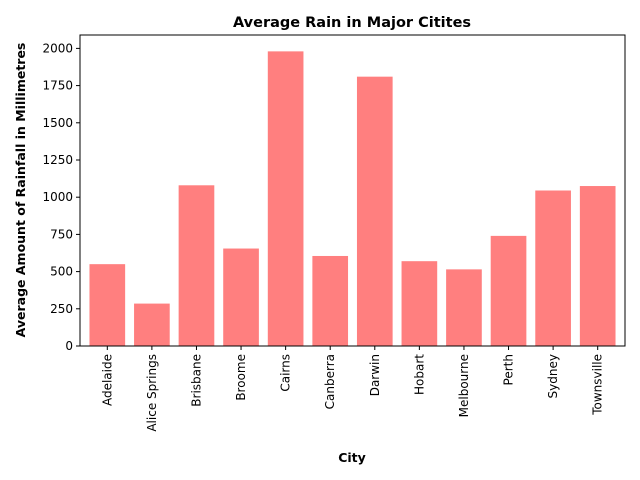 This screenshot has width=640, height=480. What do you see at coordinates (61, 272) in the screenshot?
I see `y-tick-label: 500` at bounding box center [61, 272].